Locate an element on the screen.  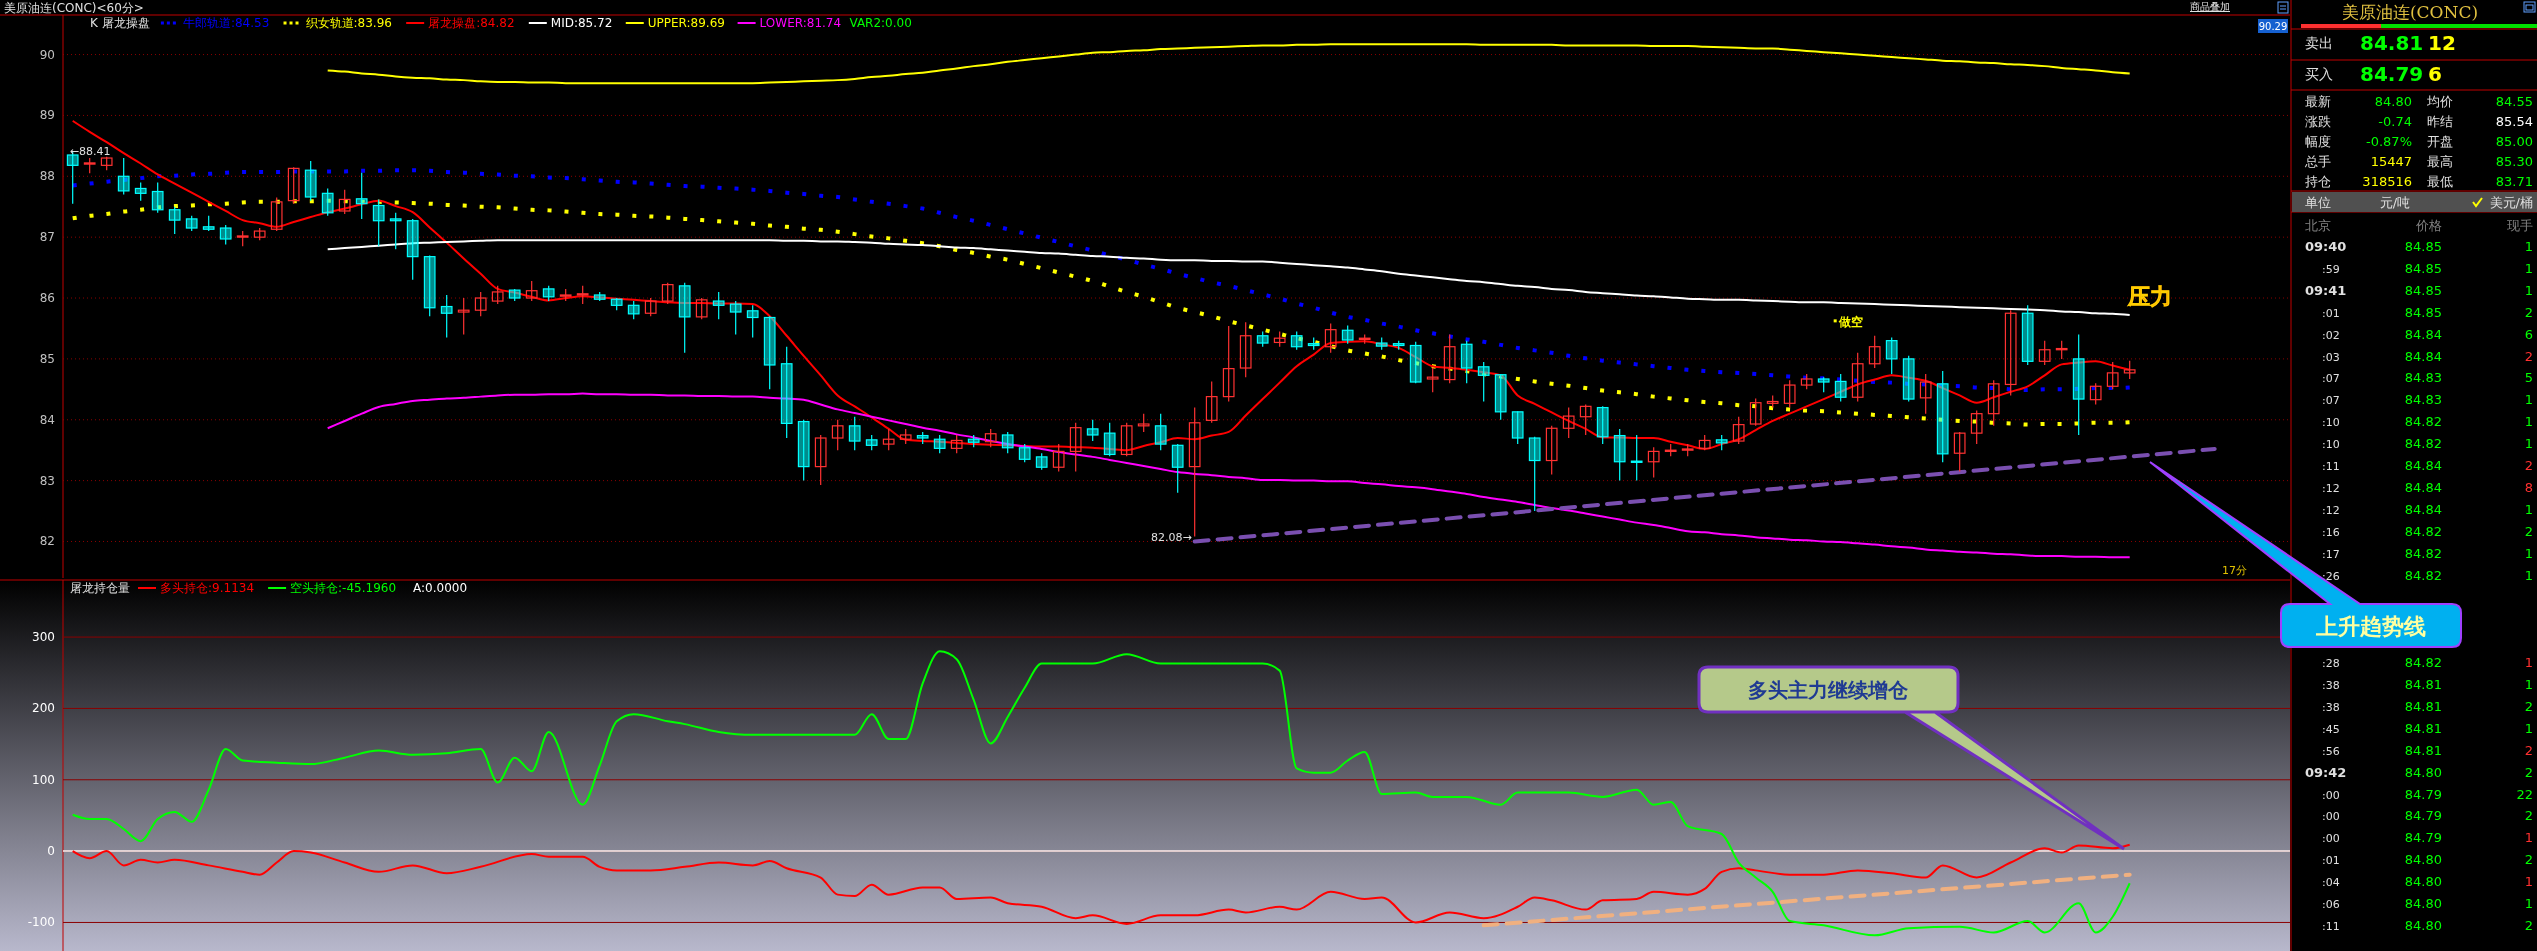
y-tick-label: 82 is located at coordinates (47, 541).